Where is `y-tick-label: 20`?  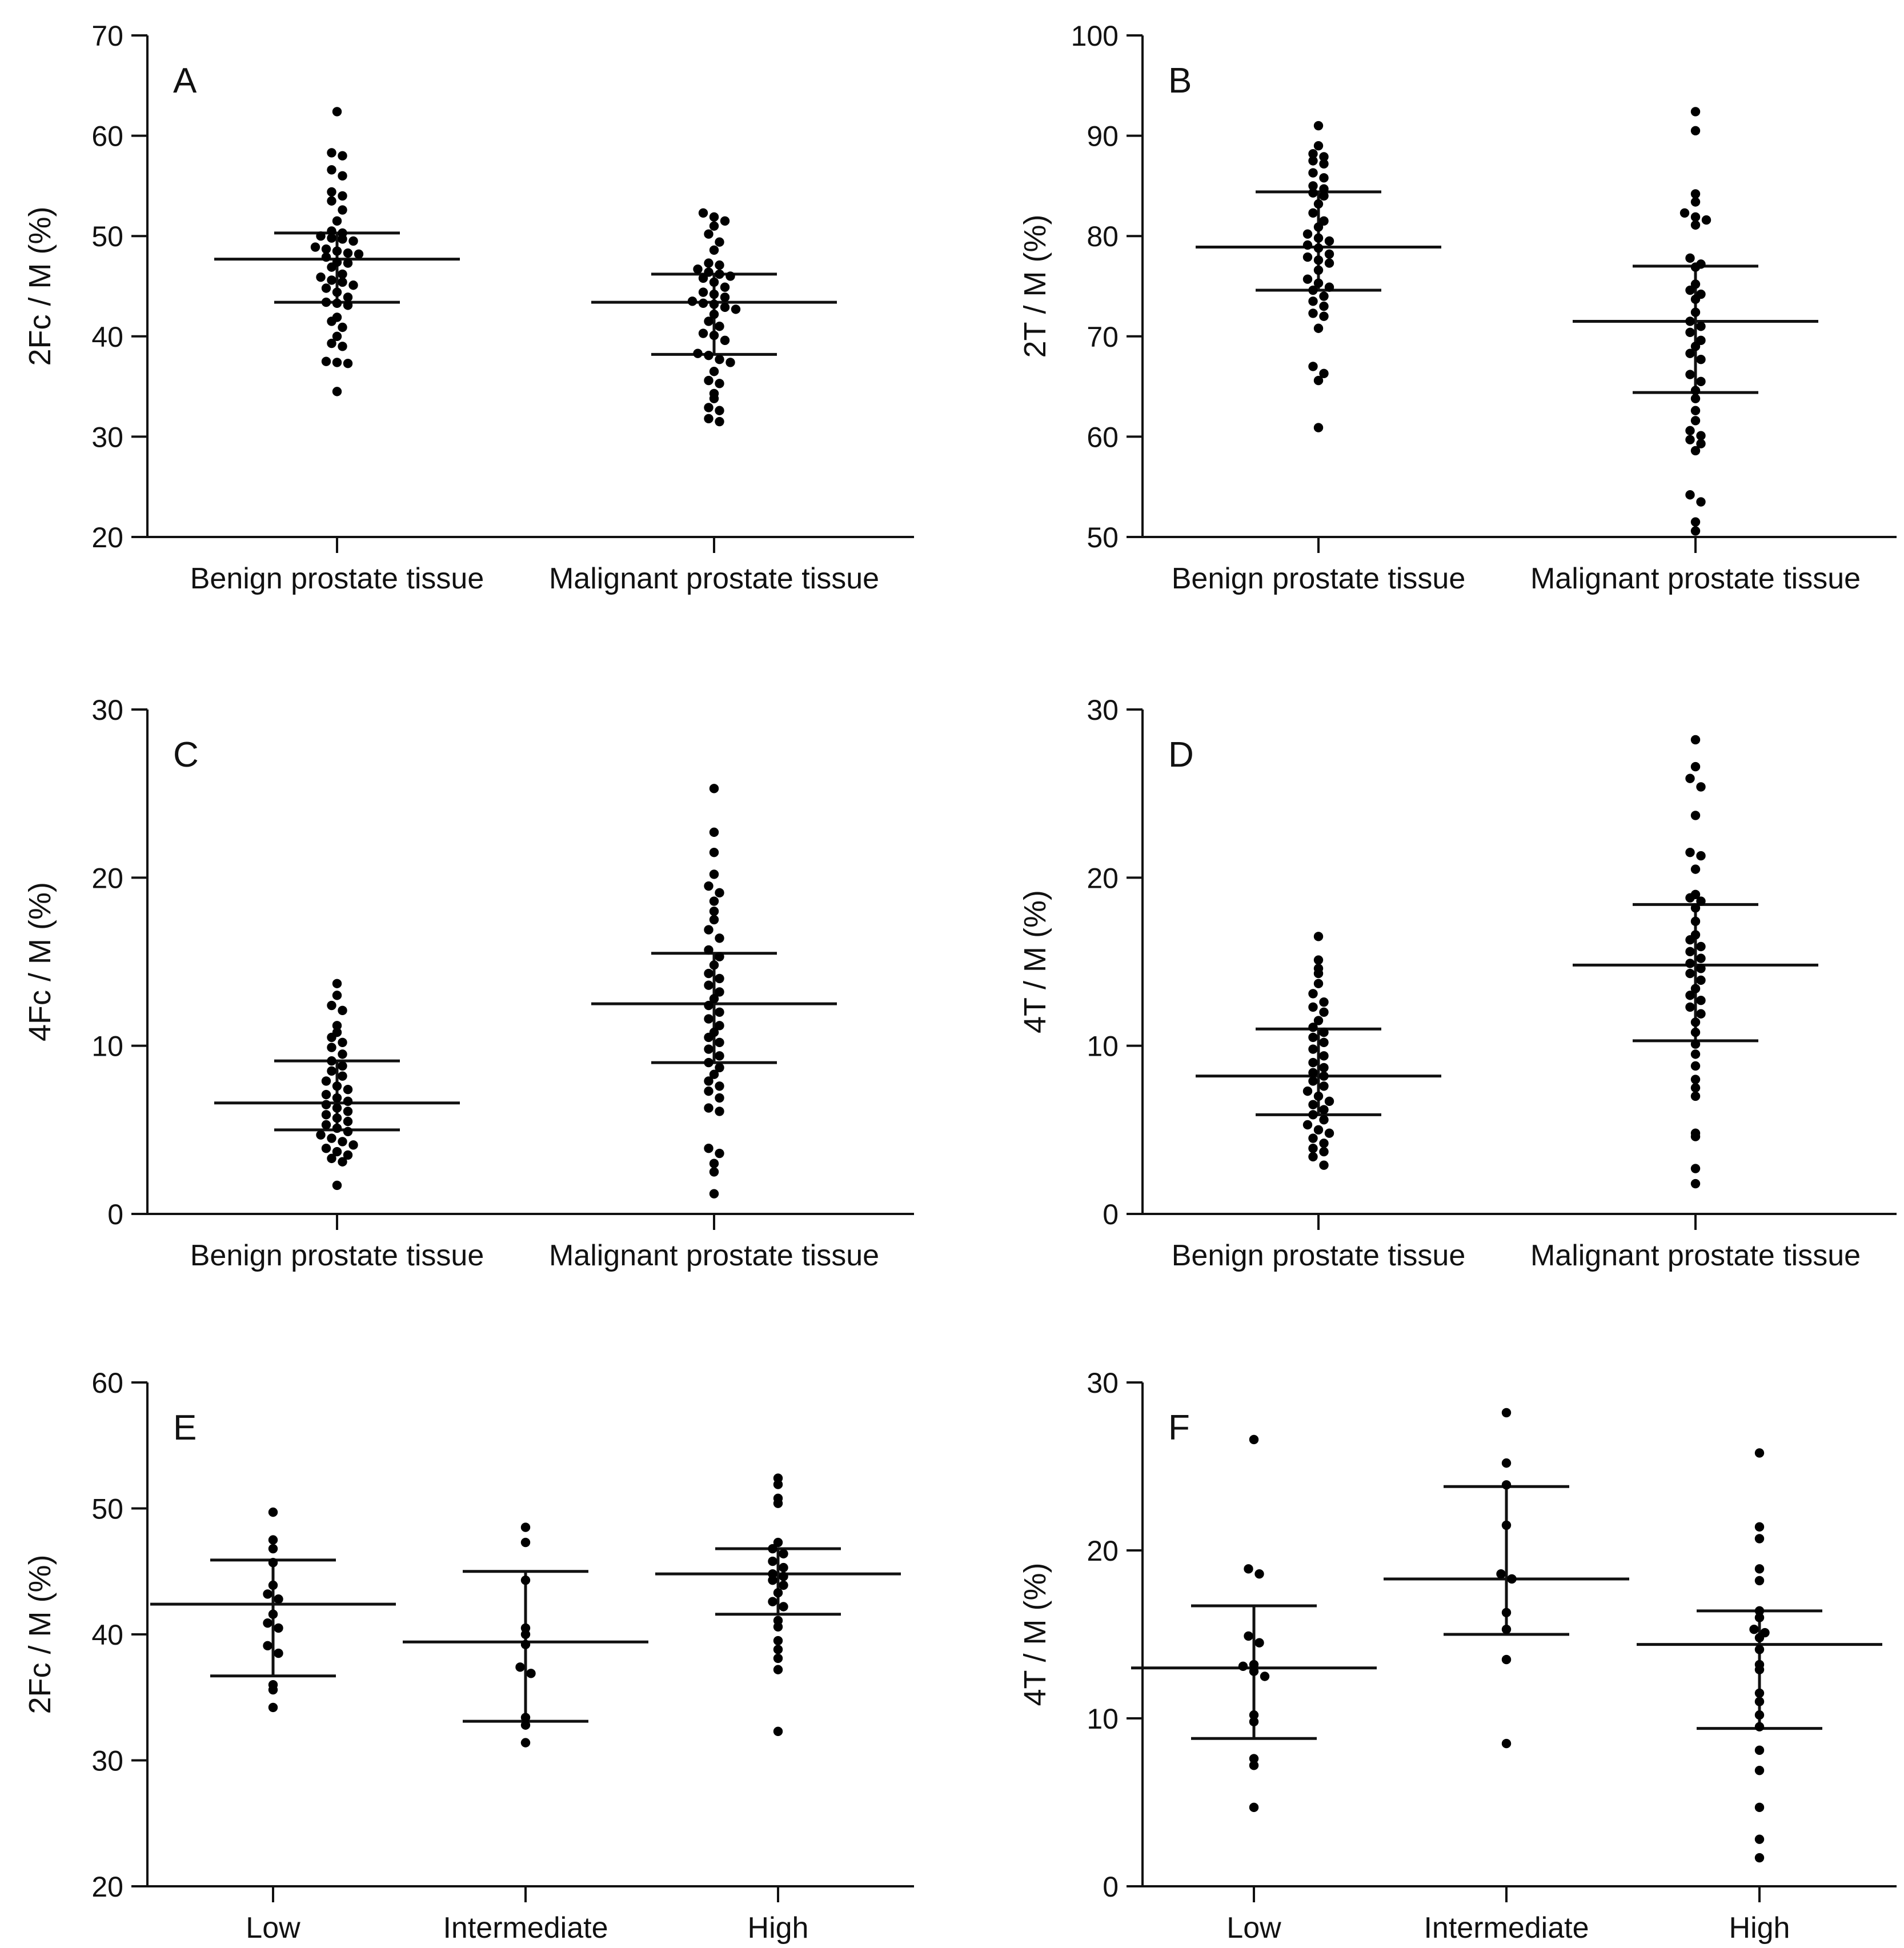 y-tick-label: 20 is located at coordinates (1103, 1551).